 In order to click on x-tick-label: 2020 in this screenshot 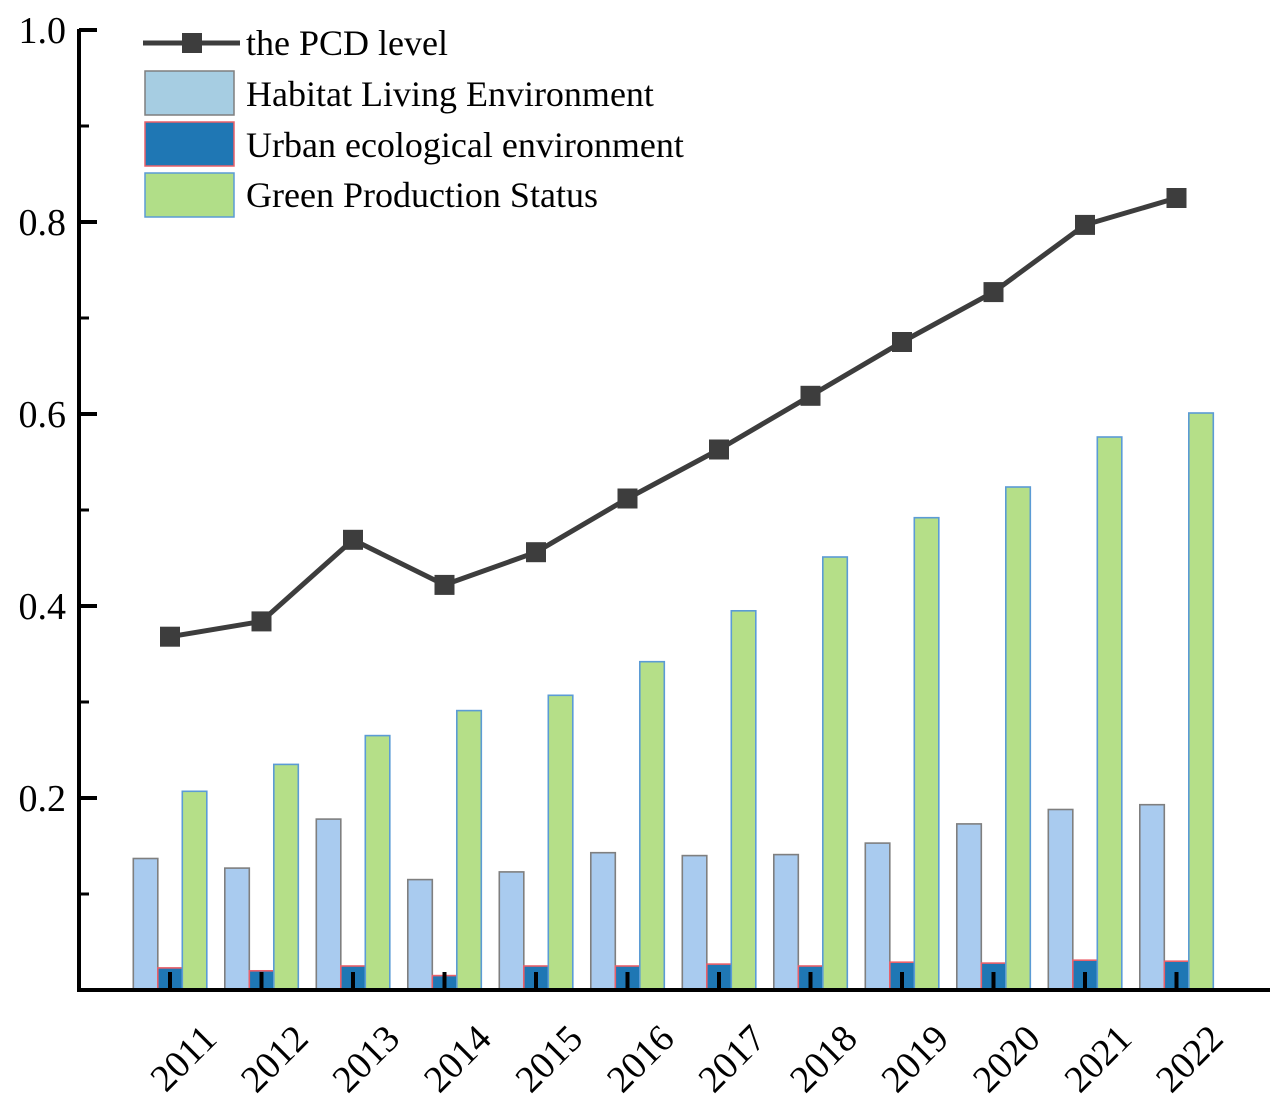, I will do `click(1006, 1058)`.